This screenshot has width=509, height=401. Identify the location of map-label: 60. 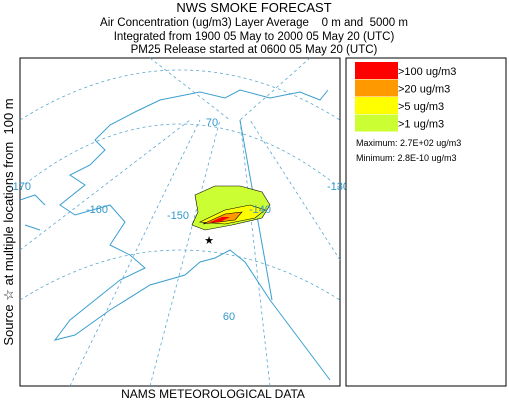
(229, 317).